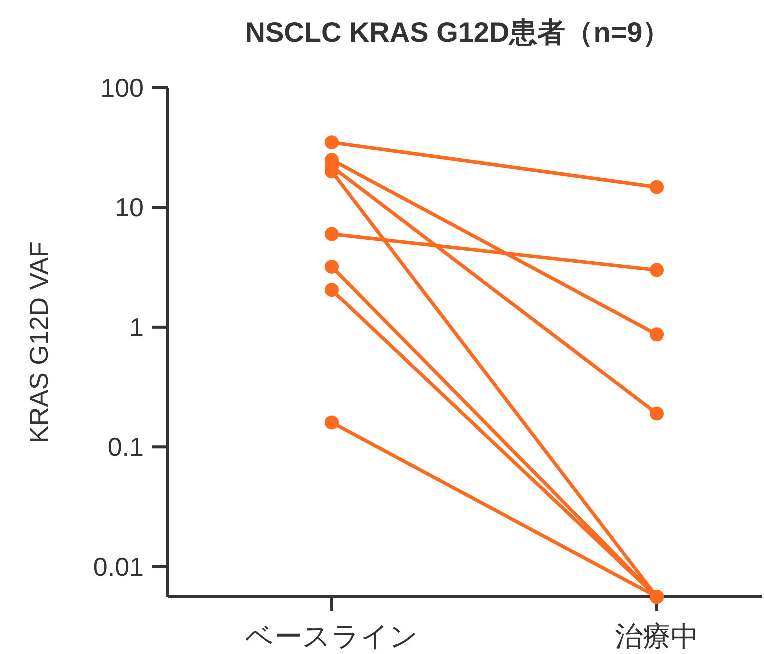  I want to click on y-tick-label: 1, so click(137, 327).